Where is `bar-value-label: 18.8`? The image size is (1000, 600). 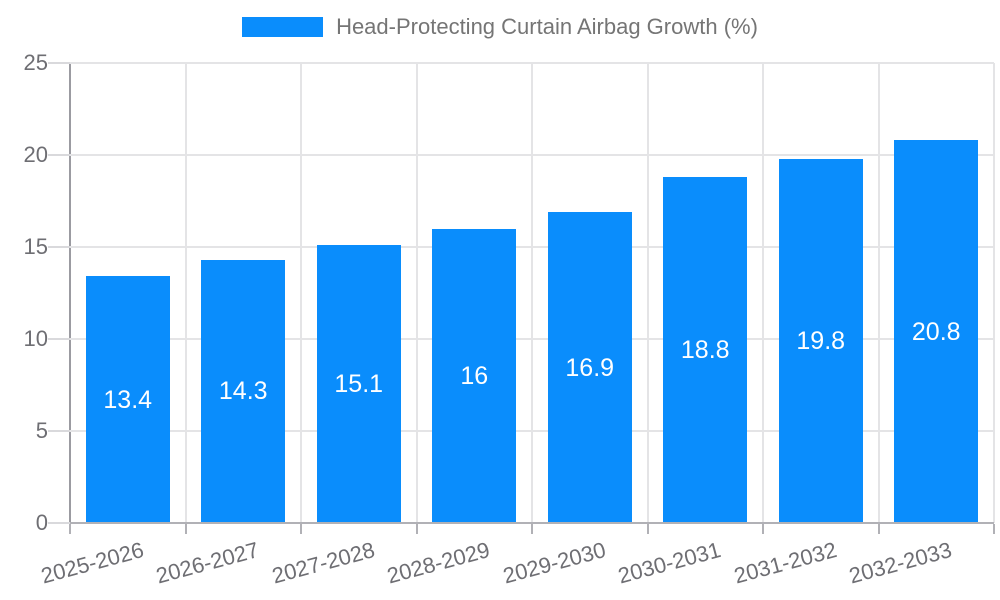
bar-value-label: 18.8 is located at coordinates (705, 350).